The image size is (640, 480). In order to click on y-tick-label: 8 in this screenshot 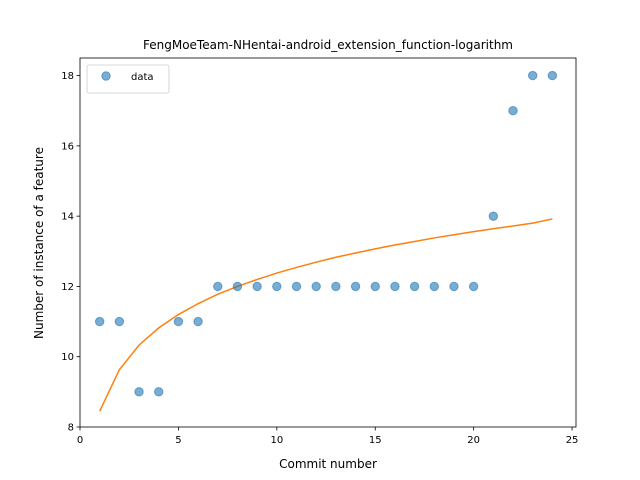, I will do `click(71, 428)`.